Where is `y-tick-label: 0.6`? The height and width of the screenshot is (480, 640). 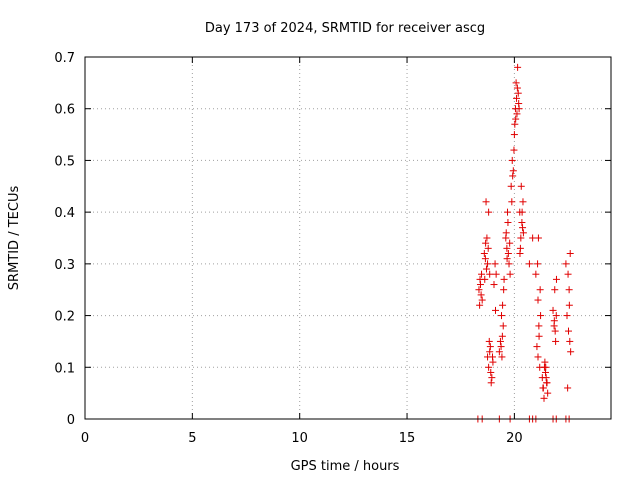
y-tick-label: 0.6 is located at coordinates (64, 110).